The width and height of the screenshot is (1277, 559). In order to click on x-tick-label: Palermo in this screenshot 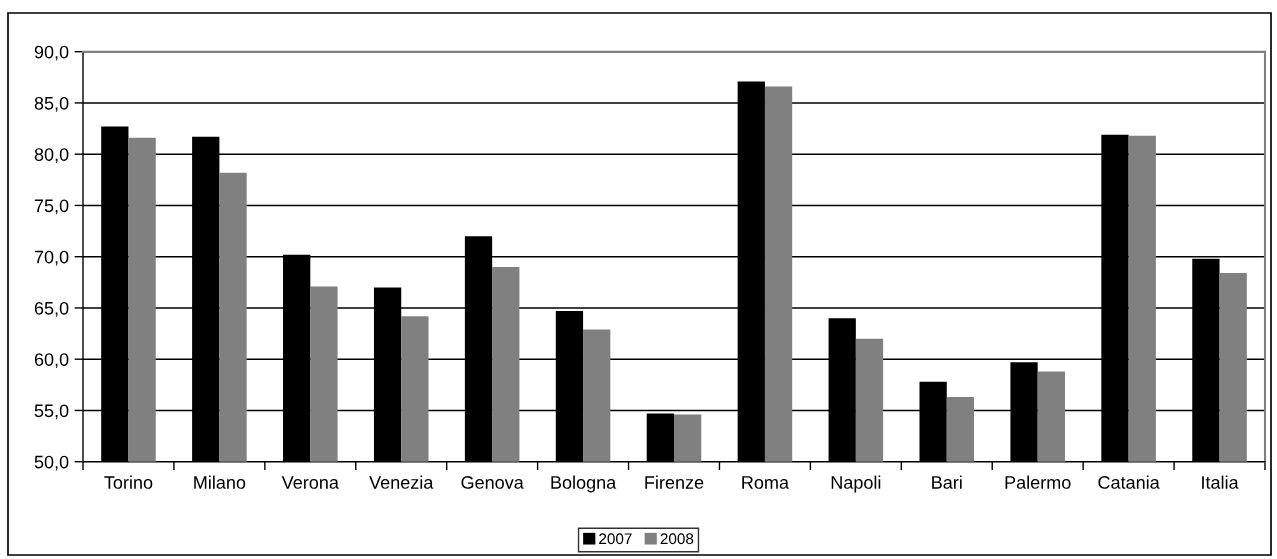, I will do `click(1038, 482)`.